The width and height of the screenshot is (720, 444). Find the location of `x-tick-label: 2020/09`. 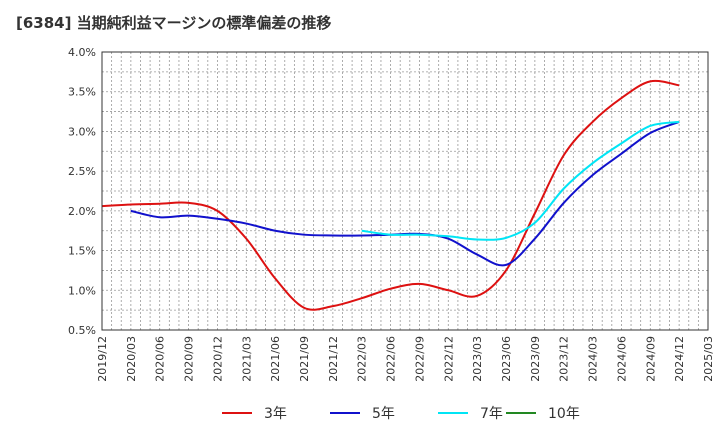

x-tick-label: 2020/09 is located at coordinates (189, 359).